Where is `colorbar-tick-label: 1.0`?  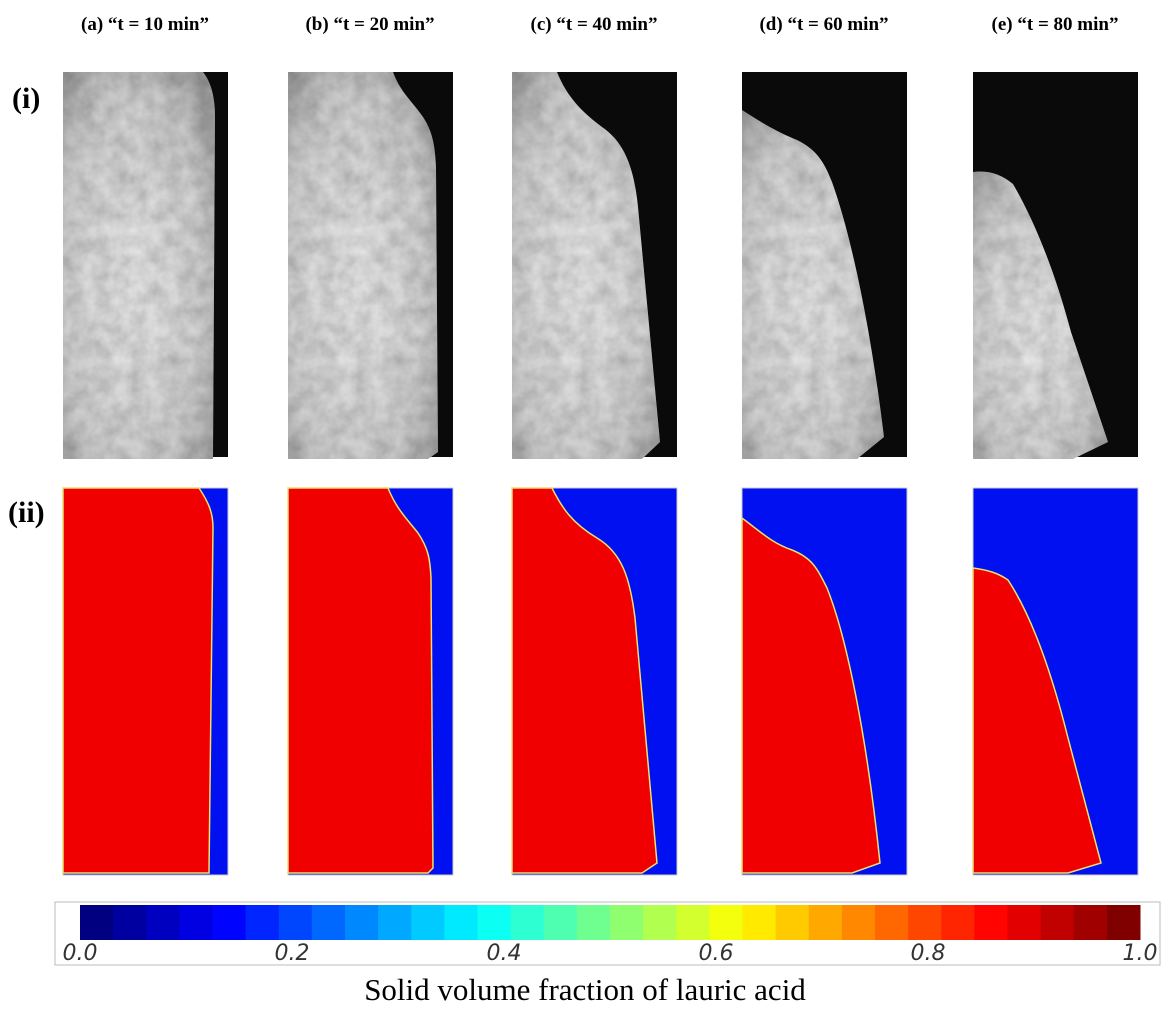 colorbar-tick-label: 1.0 is located at coordinates (1140, 953).